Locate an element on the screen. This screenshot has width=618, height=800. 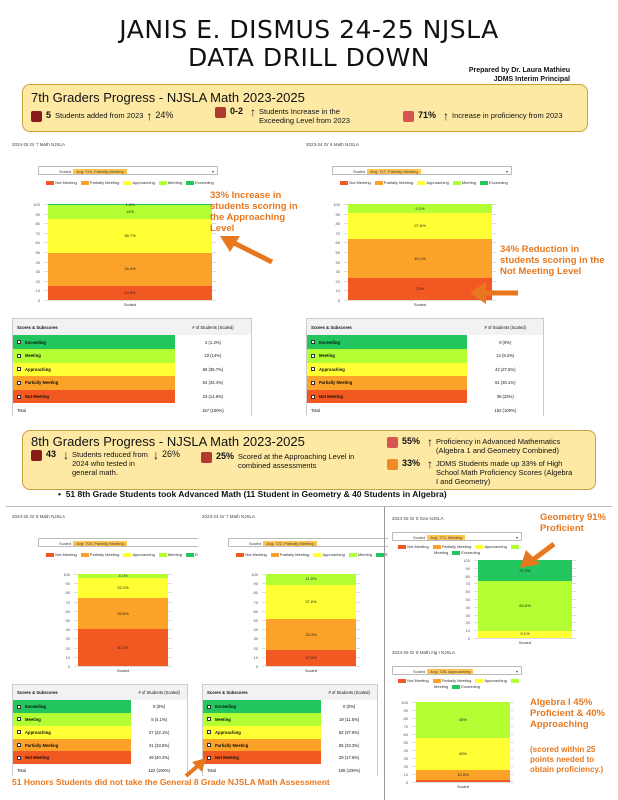
prepared-by: Prepared by Dr. Laura Mathieu is located at coordinates (519, 70).